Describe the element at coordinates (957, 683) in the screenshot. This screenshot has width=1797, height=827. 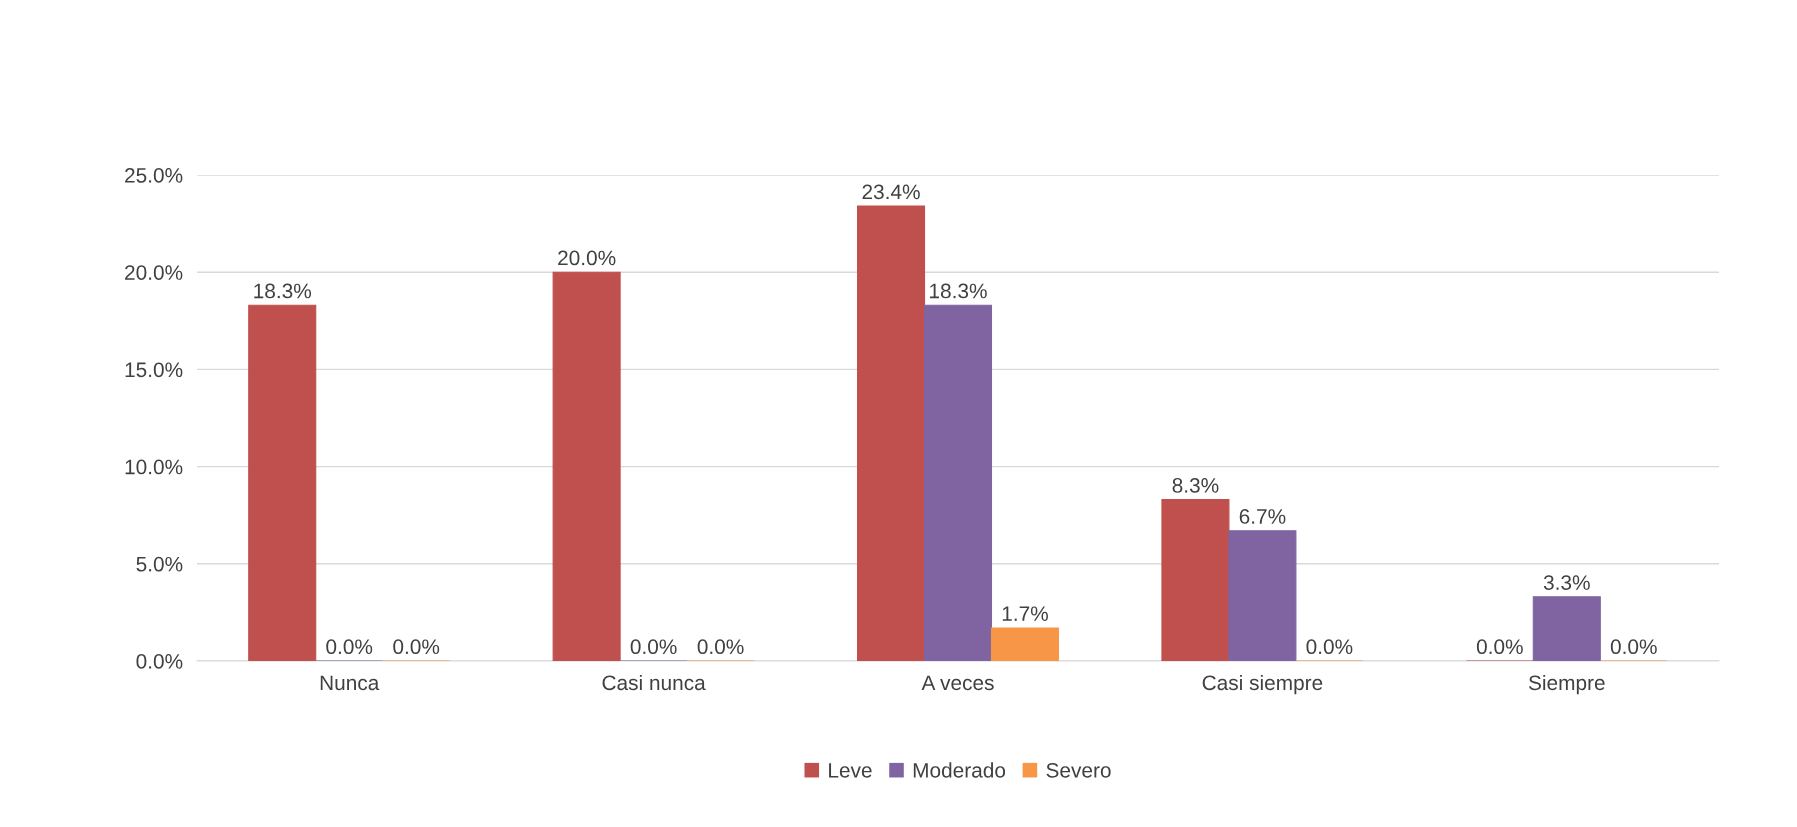
I see `x-tick-label: A veces` at that location.